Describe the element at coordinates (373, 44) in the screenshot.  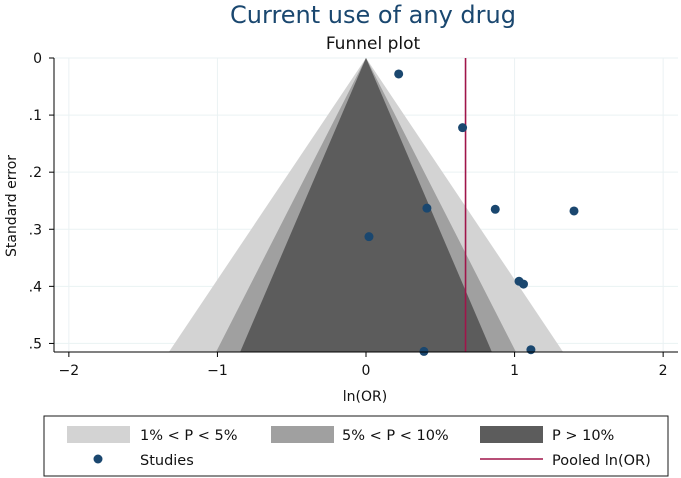
I see `chart-subtitle: Funnel plot` at that location.